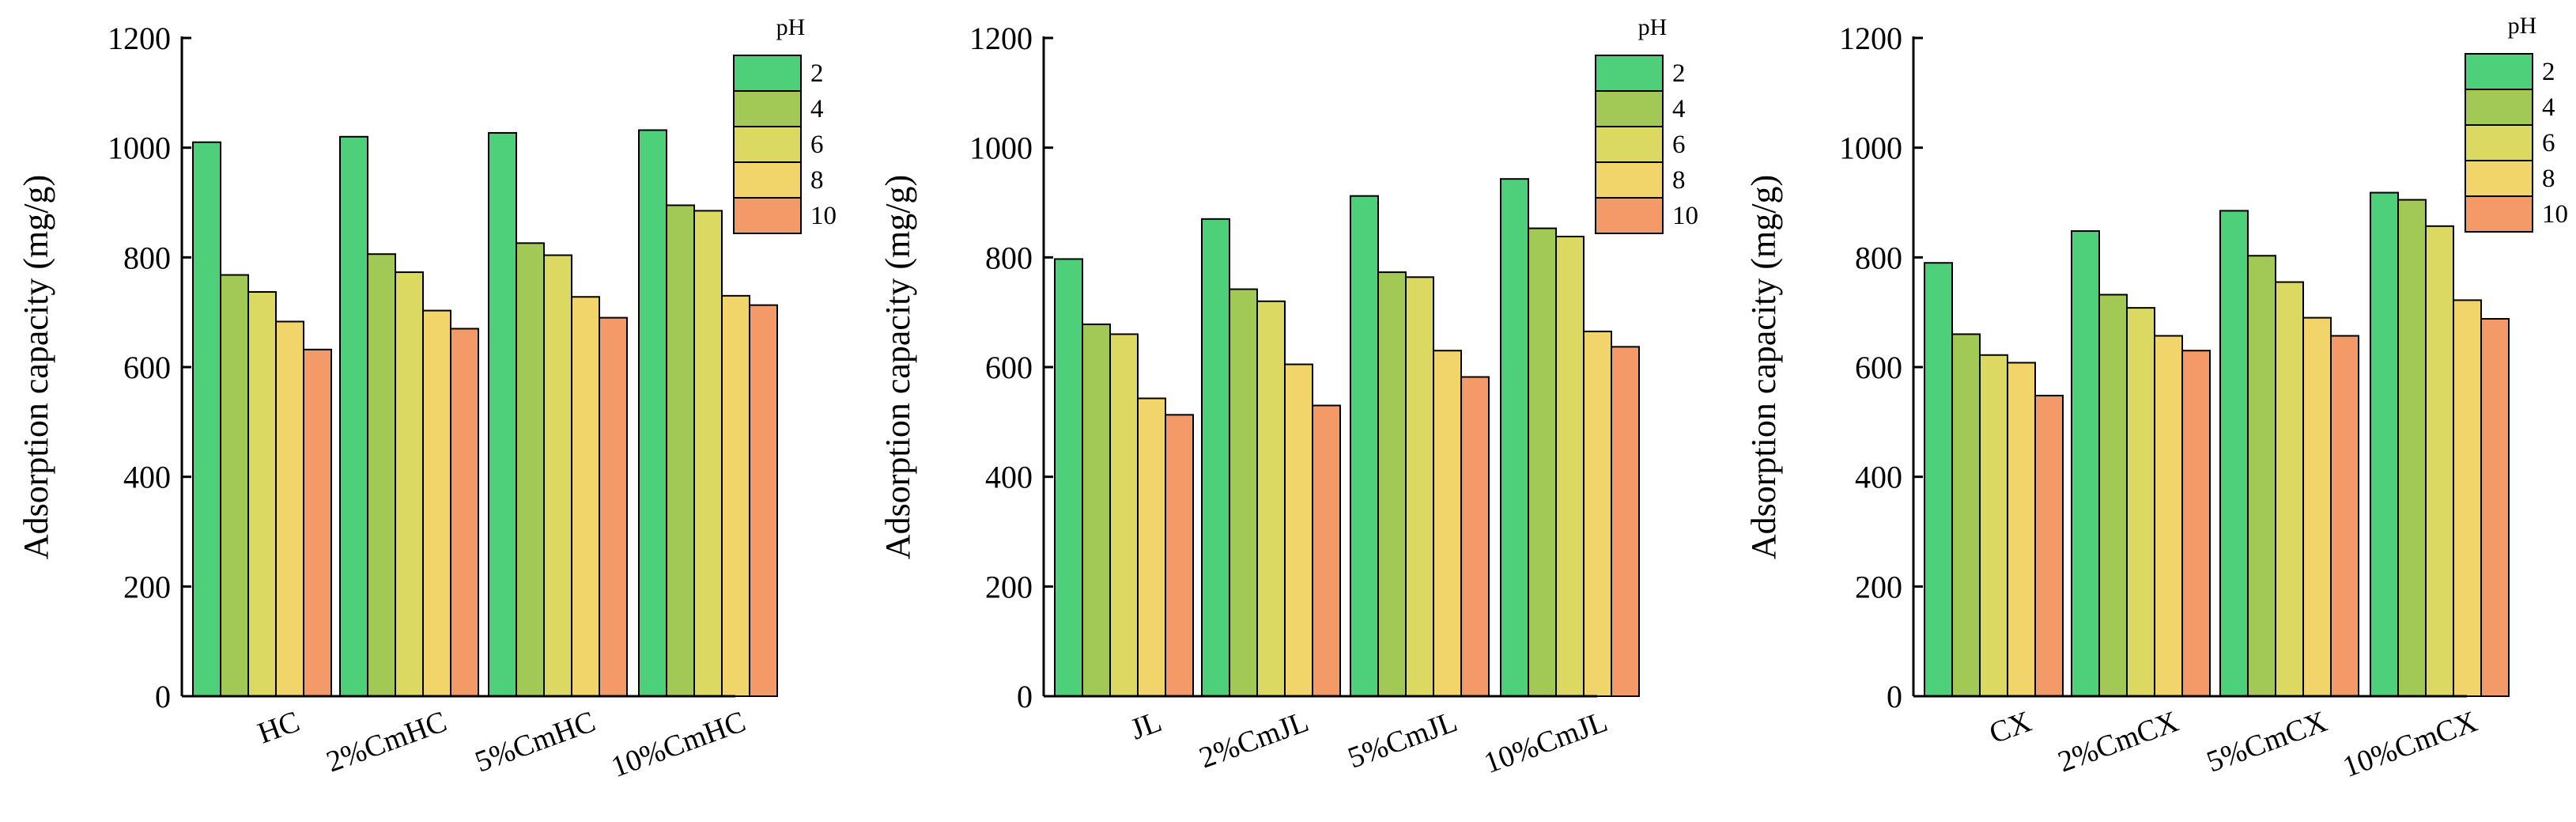 Image resolution: width=2576 pixels, height=822 pixels. Describe the element at coordinates (735, 495) in the screenshot. I see `bar-10%CmHC-ph8` at that location.